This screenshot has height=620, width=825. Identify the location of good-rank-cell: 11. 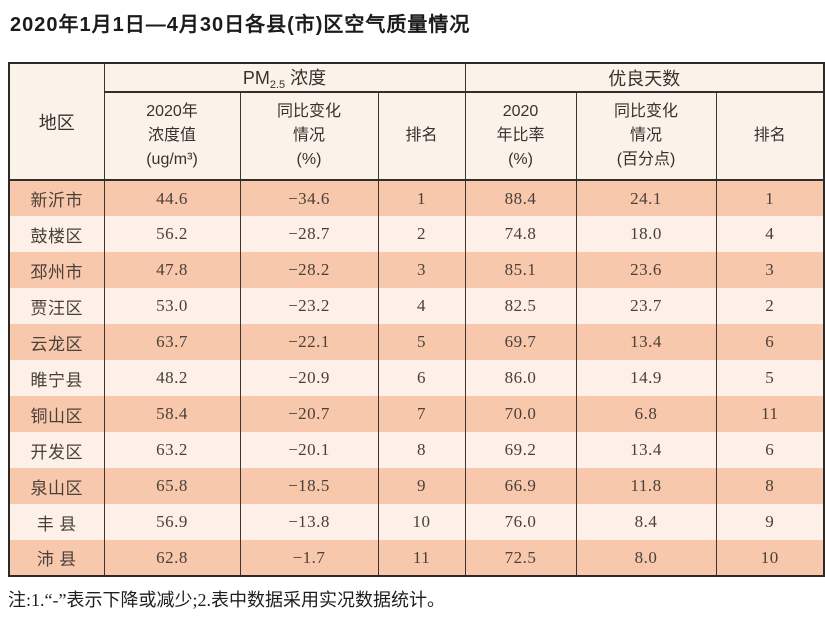
(770, 414).